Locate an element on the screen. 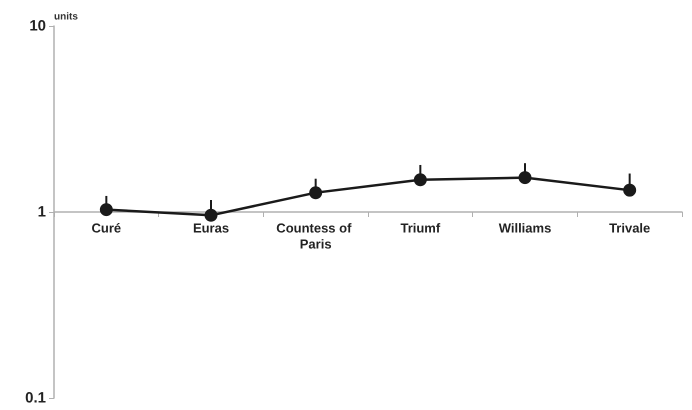 This screenshot has height=410, width=692. y-tick-label: 10 is located at coordinates (37, 26).